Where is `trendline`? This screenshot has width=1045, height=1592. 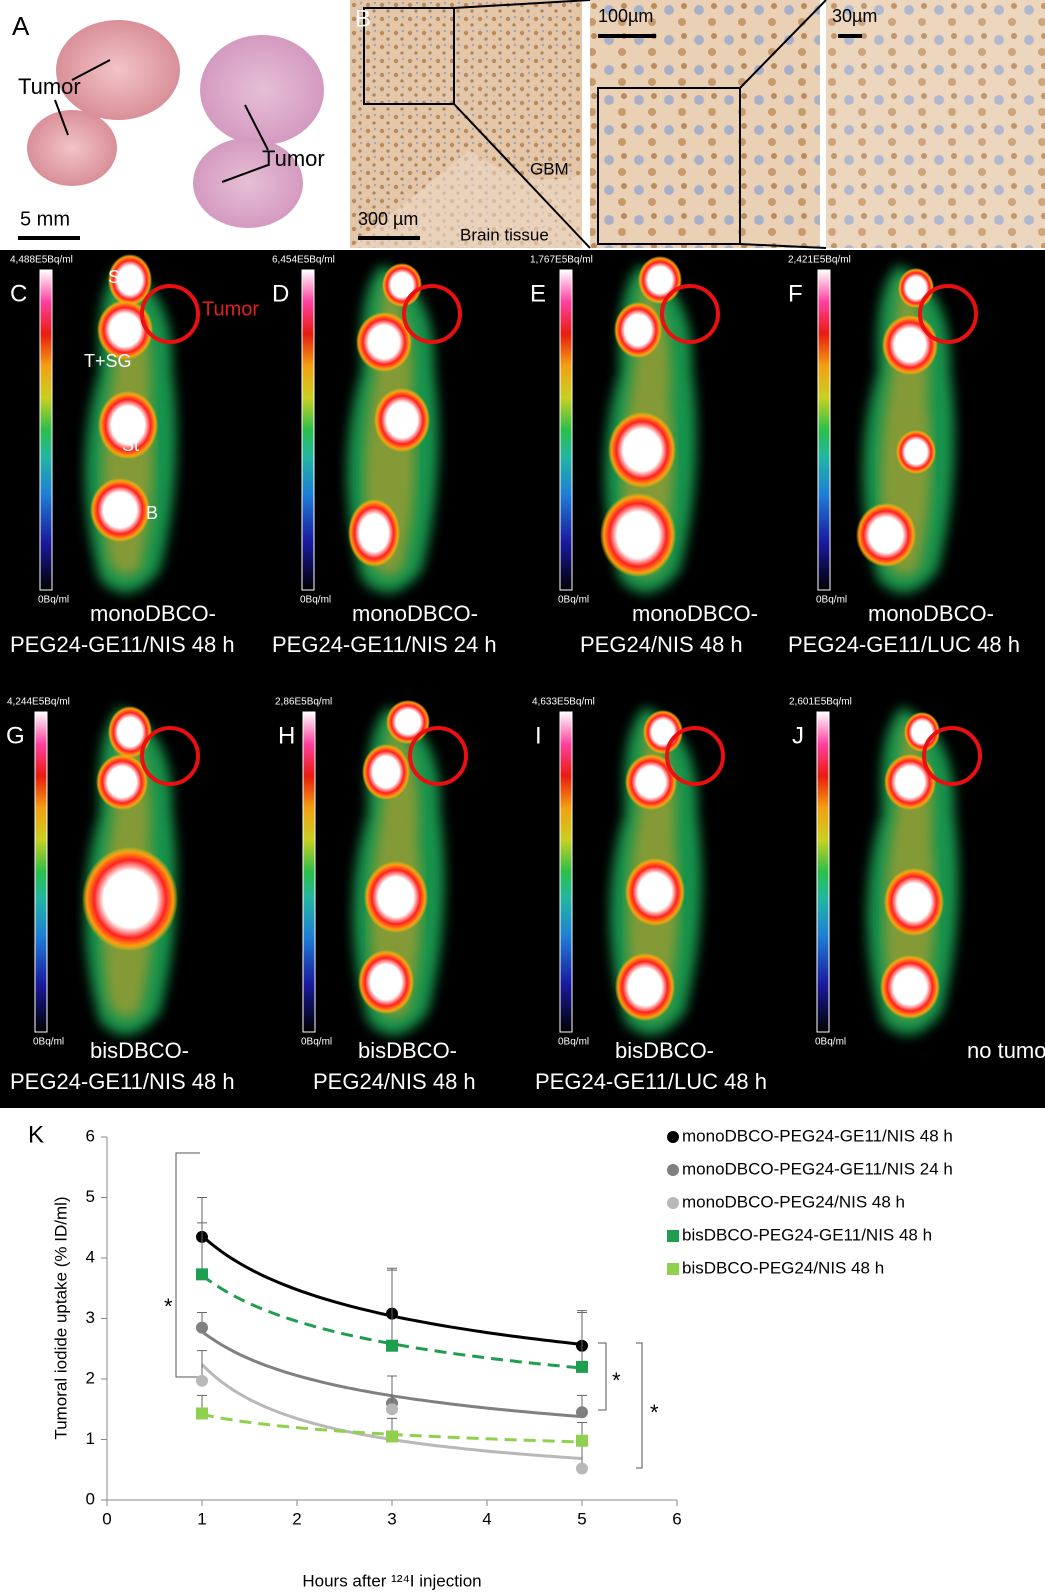
trendline is located at coordinates (392, 1322).